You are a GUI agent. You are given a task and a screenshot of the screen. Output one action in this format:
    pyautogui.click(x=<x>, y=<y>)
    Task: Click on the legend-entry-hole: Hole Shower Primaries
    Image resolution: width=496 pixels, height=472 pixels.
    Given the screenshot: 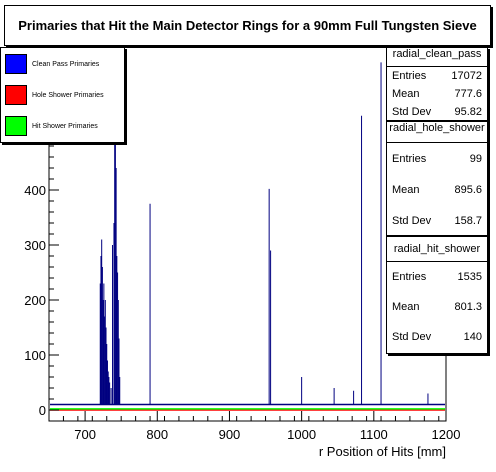 What is the action you would take?
    pyautogui.click(x=54, y=95)
    